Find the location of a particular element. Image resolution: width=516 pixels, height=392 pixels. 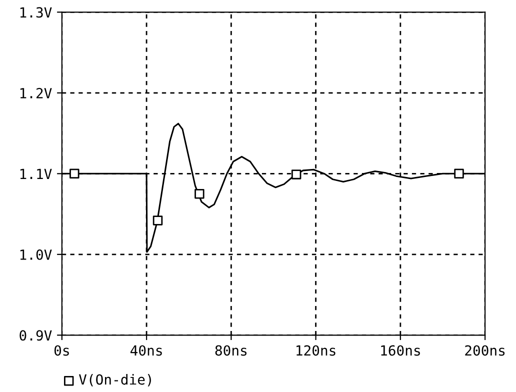

x-tick-label: 0s is located at coordinates (61, 350).